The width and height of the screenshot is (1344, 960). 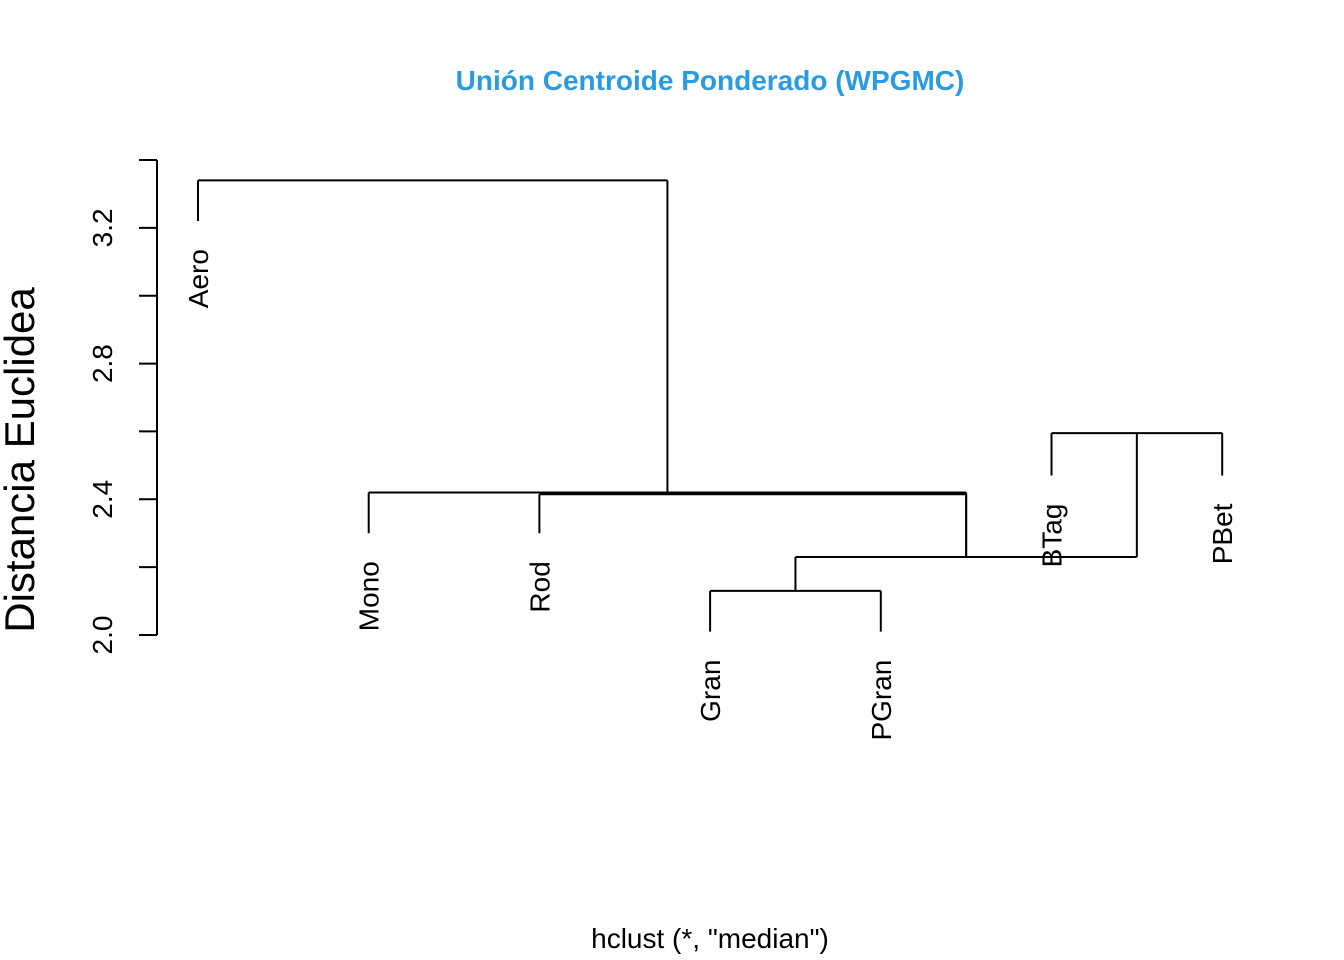 What do you see at coordinates (122, 407) in the screenshot?
I see `y-axis: 2.0 2.4 2.8 3.2` at bounding box center [122, 407].